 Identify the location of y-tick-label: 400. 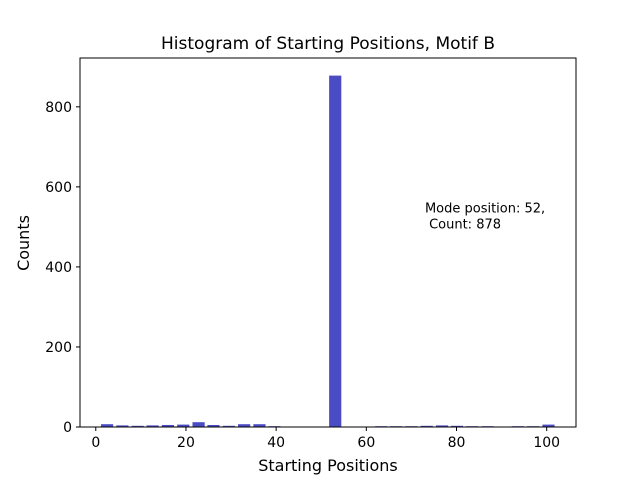
(58, 268).